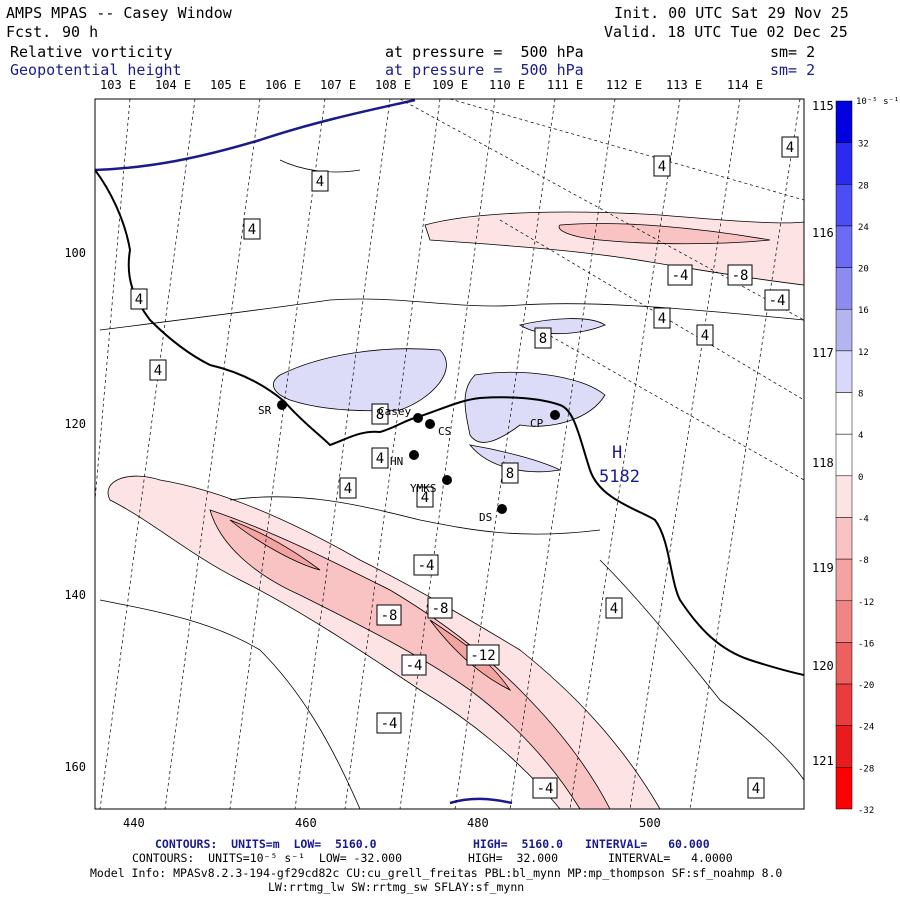 Image resolution: width=900 pixels, height=900 pixels. I want to click on svg-text: 111 E, so click(565, 85).